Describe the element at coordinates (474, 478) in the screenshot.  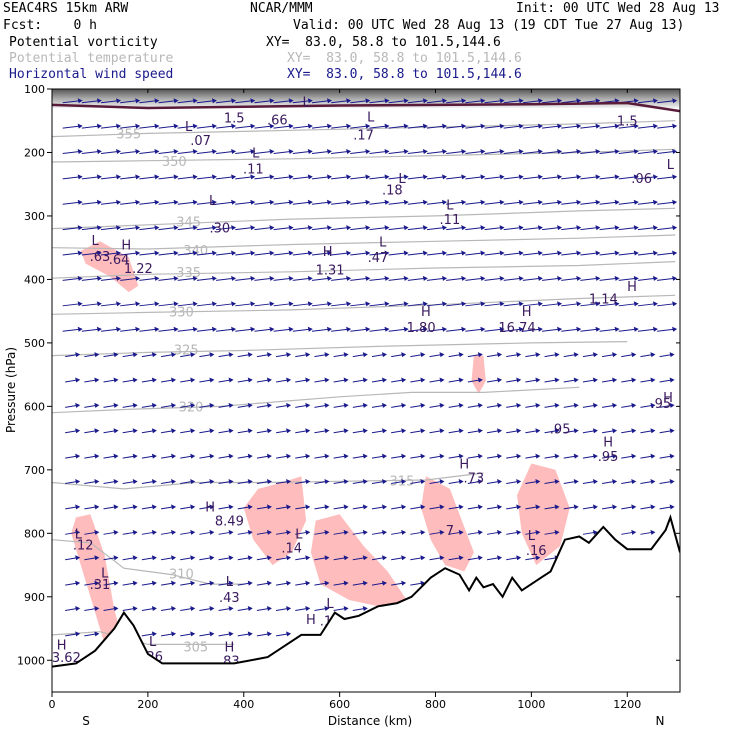
I see `pv-value-label: .73` at that location.